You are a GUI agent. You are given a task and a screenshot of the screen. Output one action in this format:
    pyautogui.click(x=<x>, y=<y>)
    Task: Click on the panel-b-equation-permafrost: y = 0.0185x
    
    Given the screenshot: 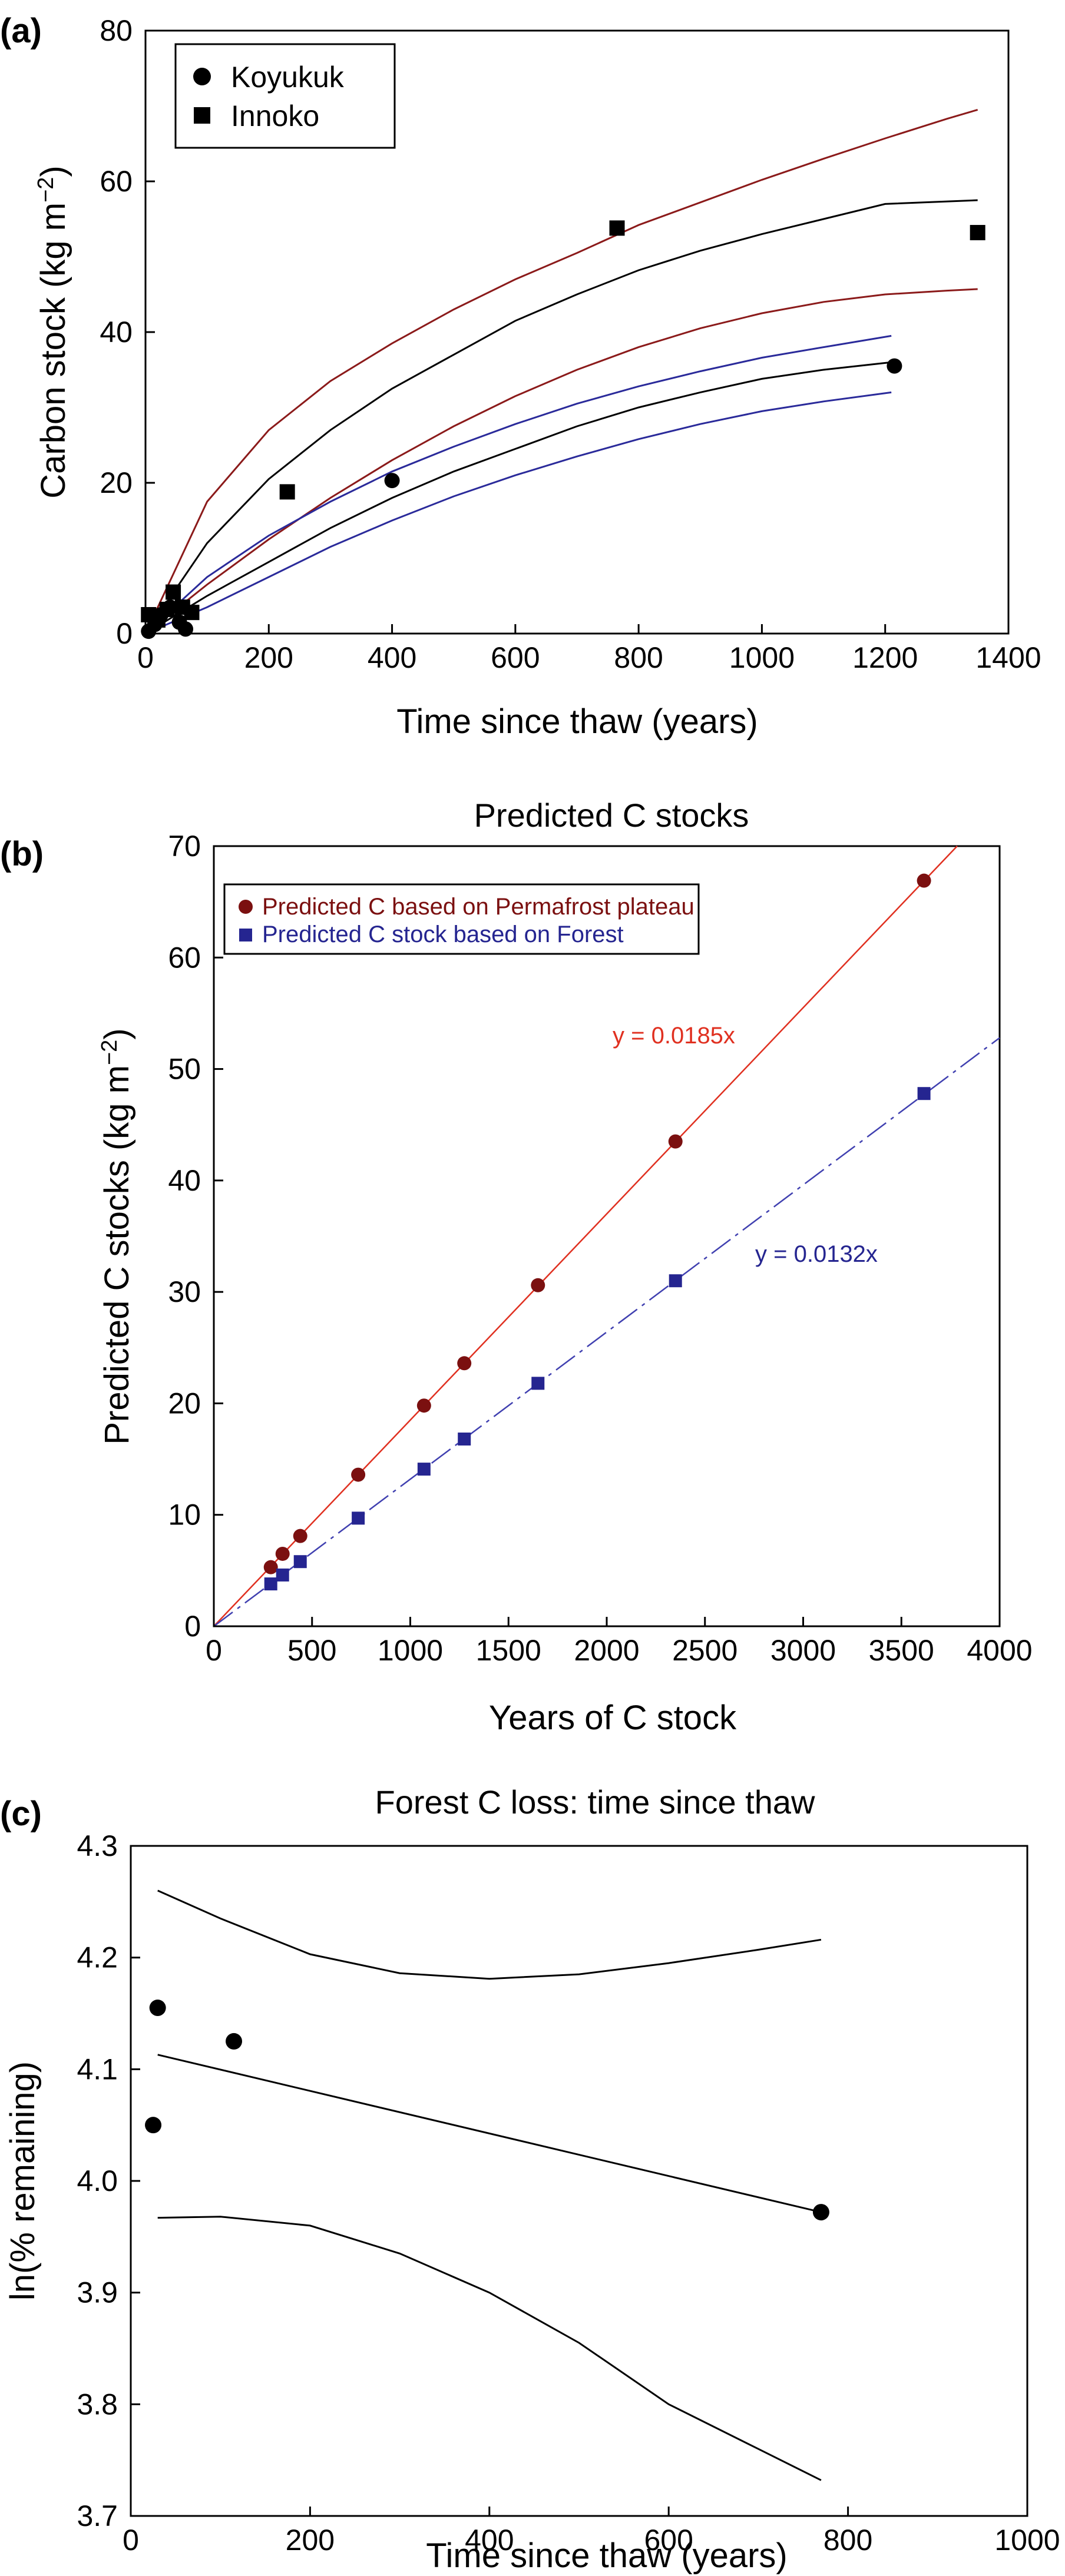 What is the action you would take?
    pyautogui.click(x=674, y=1036)
    